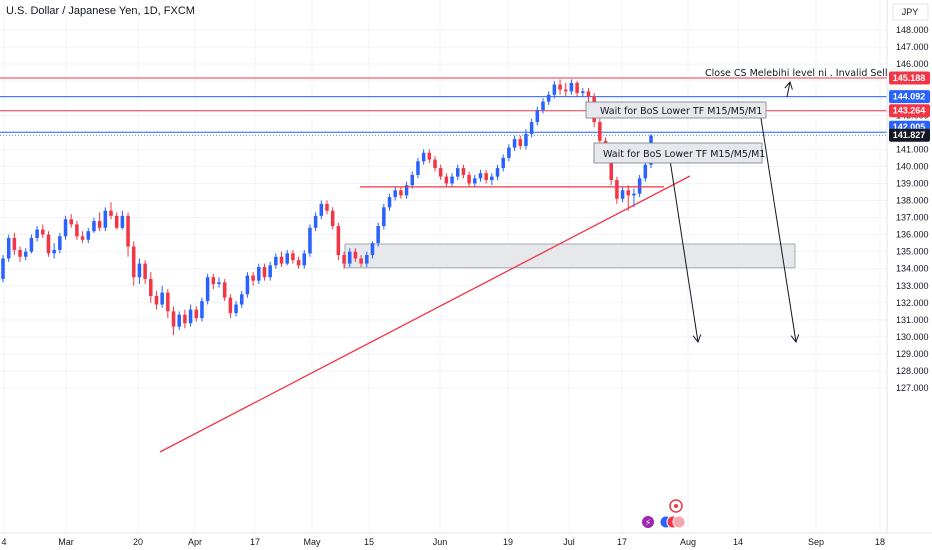 Image resolution: width=932 pixels, height=550 pixels. I want to click on arrow-up, so click(788, 89).